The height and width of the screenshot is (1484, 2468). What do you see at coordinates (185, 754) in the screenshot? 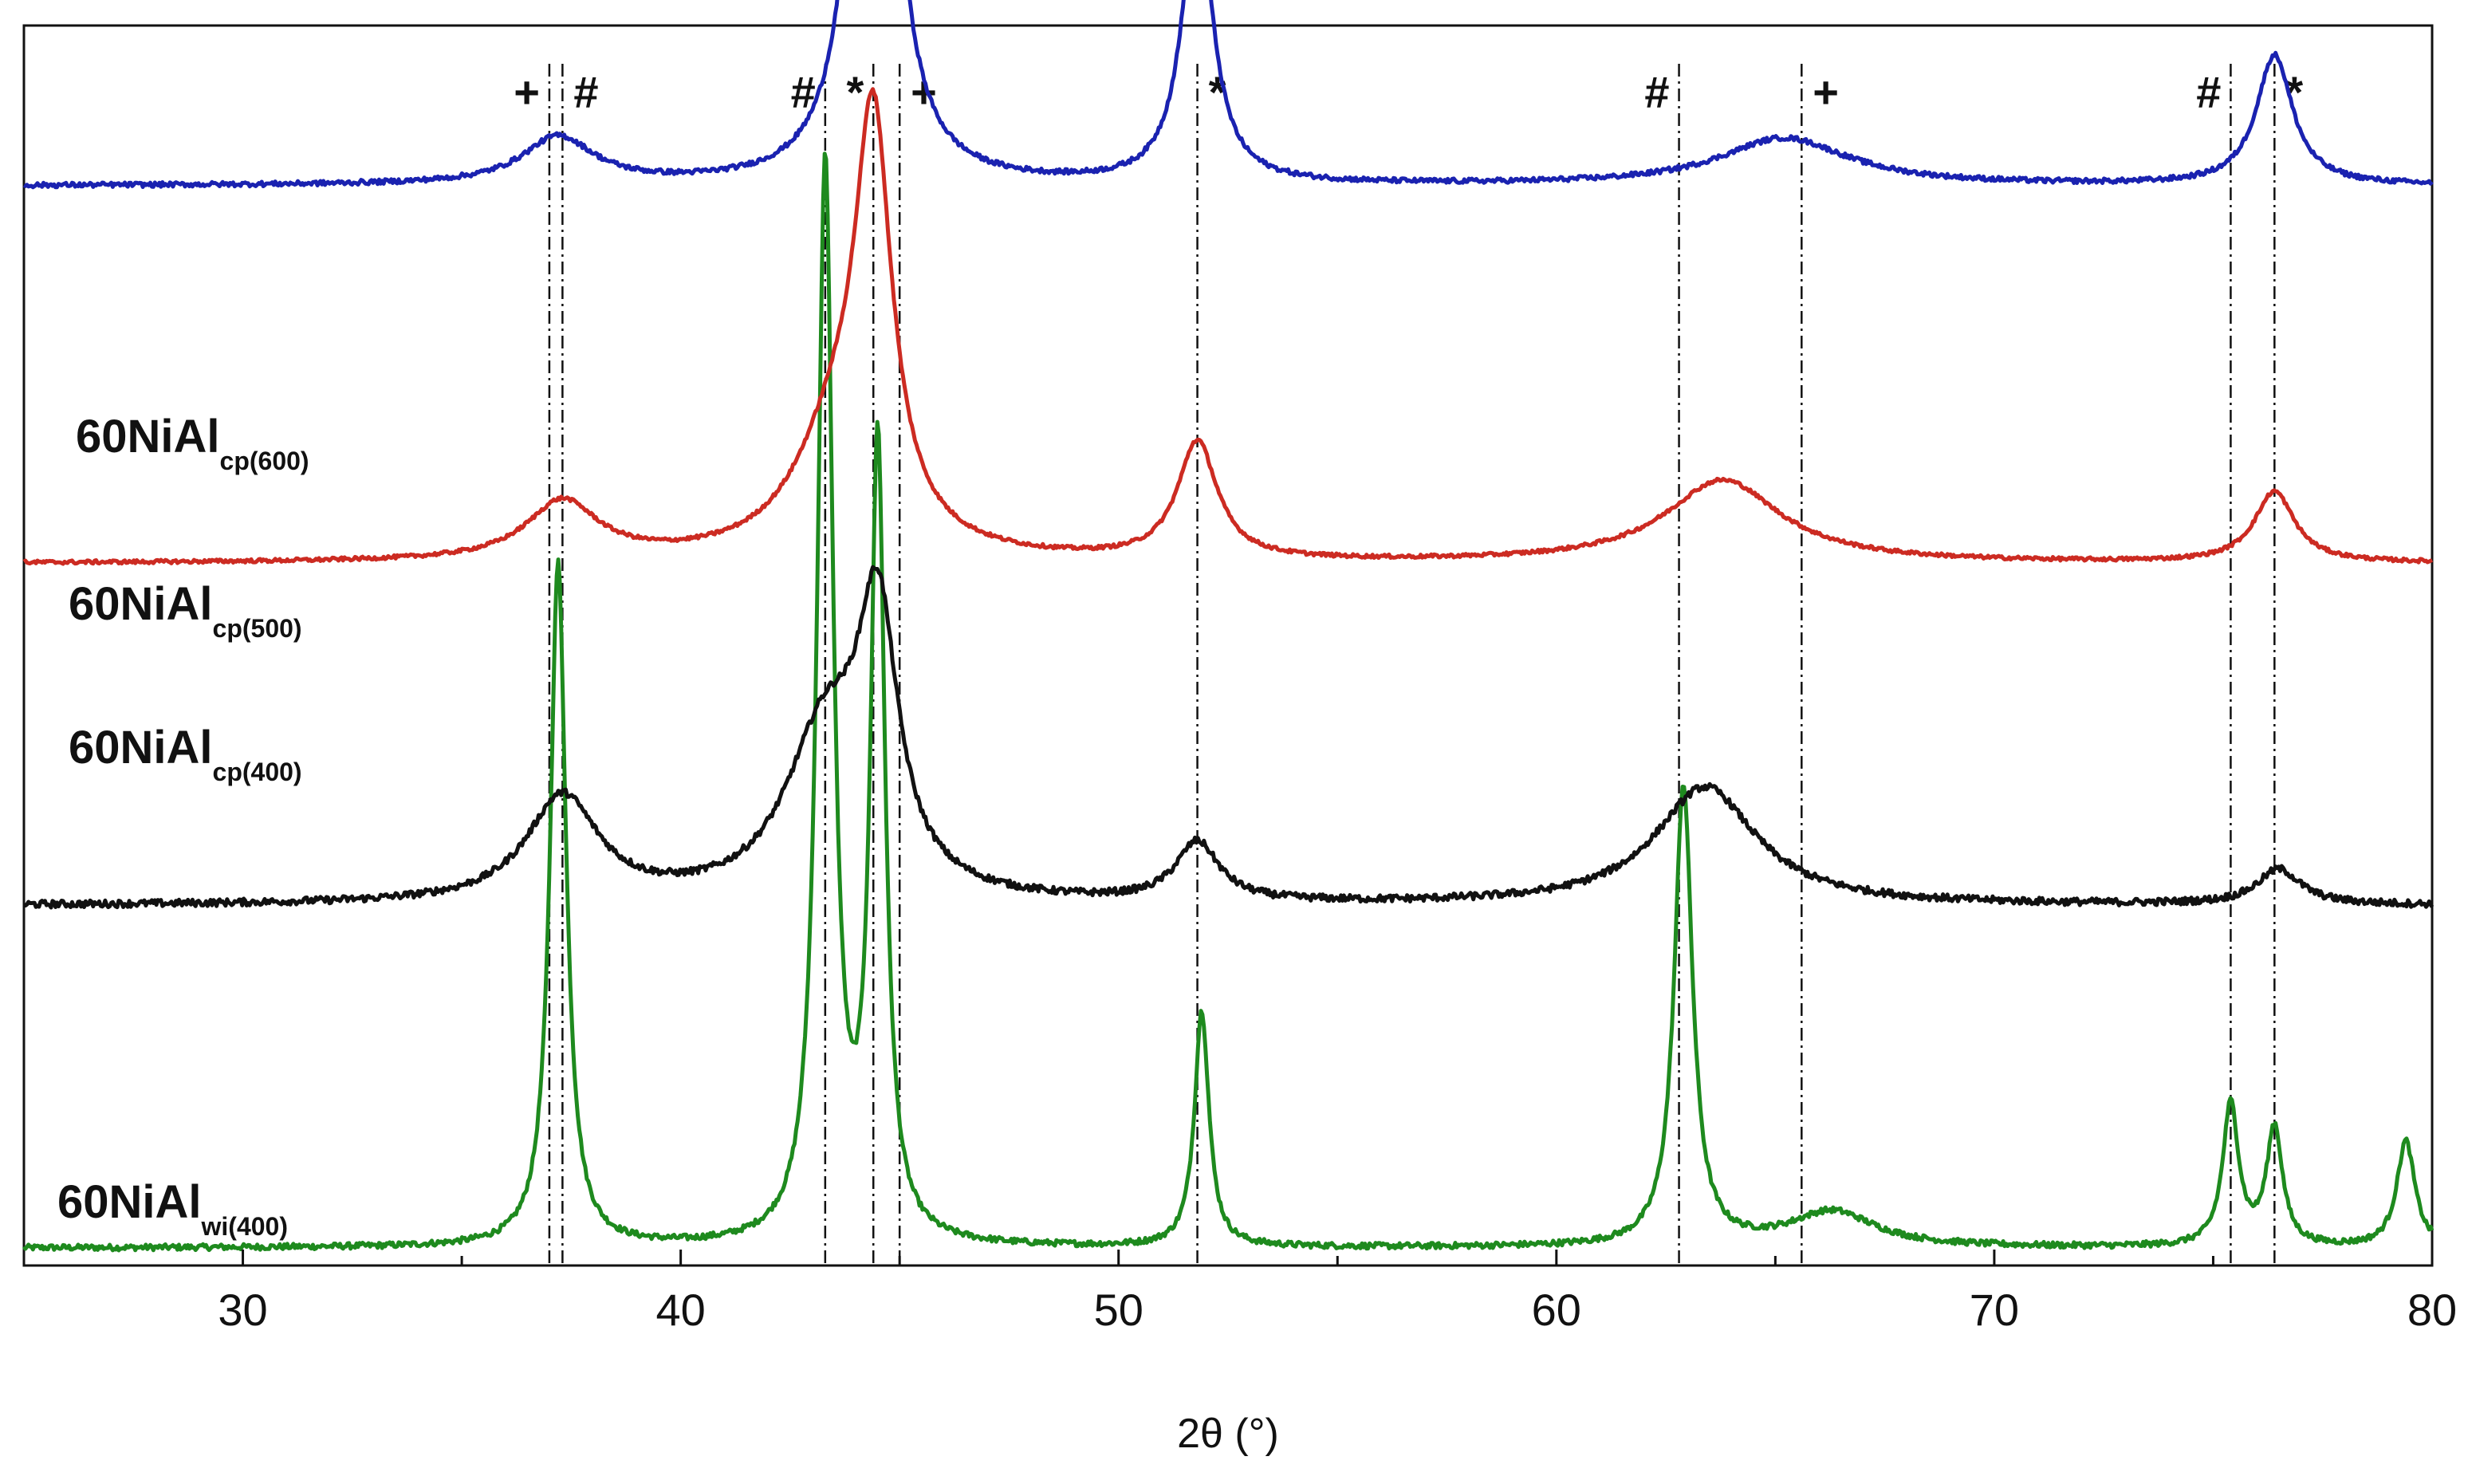
I see `series-label: 60NiAlcp(400)` at bounding box center [185, 754].